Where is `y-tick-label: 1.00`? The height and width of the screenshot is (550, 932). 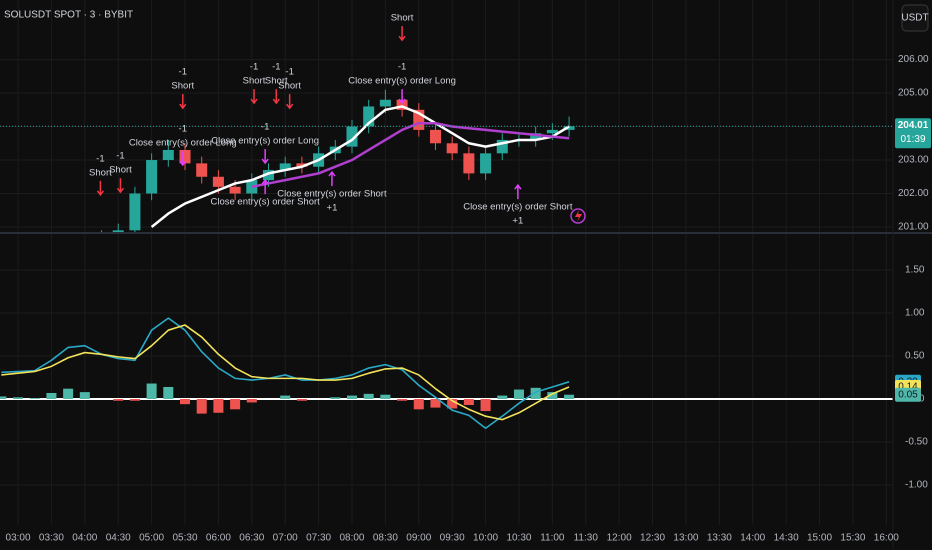 y-tick-label: 1.00 is located at coordinates (915, 313).